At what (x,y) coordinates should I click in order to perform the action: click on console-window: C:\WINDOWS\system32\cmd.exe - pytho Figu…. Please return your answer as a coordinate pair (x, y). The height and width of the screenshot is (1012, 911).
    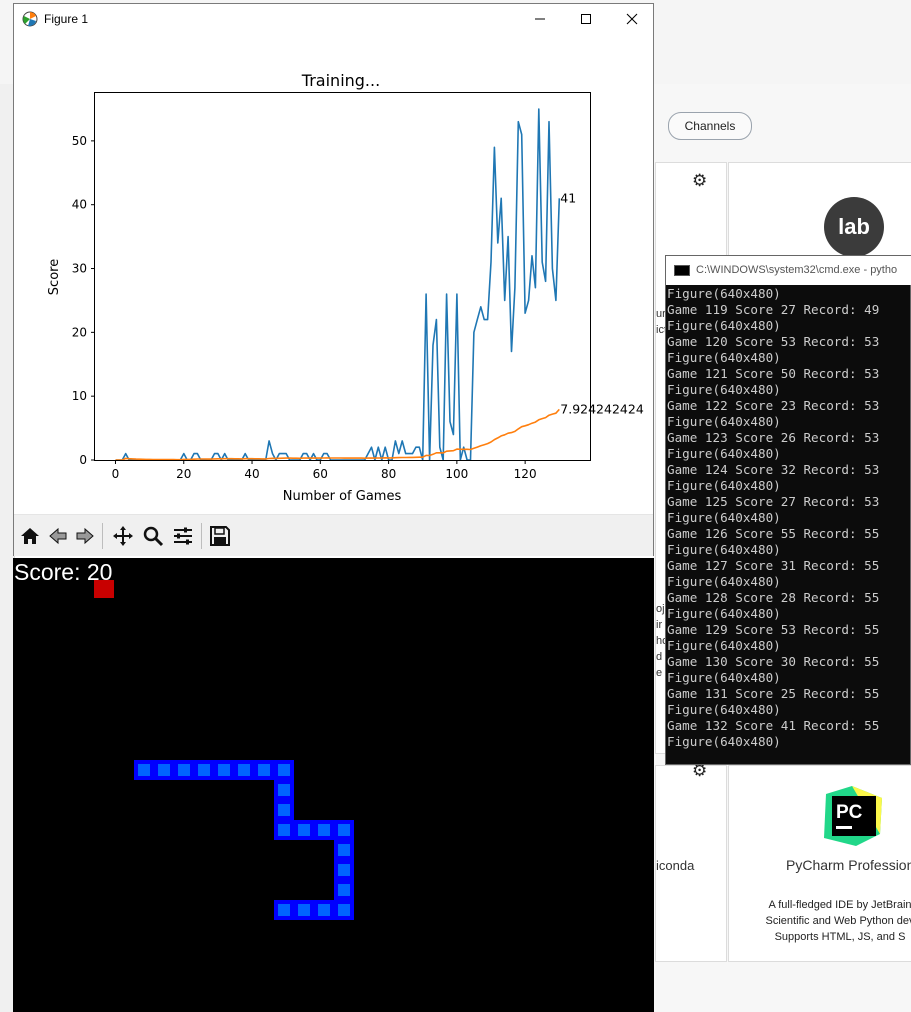
    Looking at the image, I should click on (788, 510).